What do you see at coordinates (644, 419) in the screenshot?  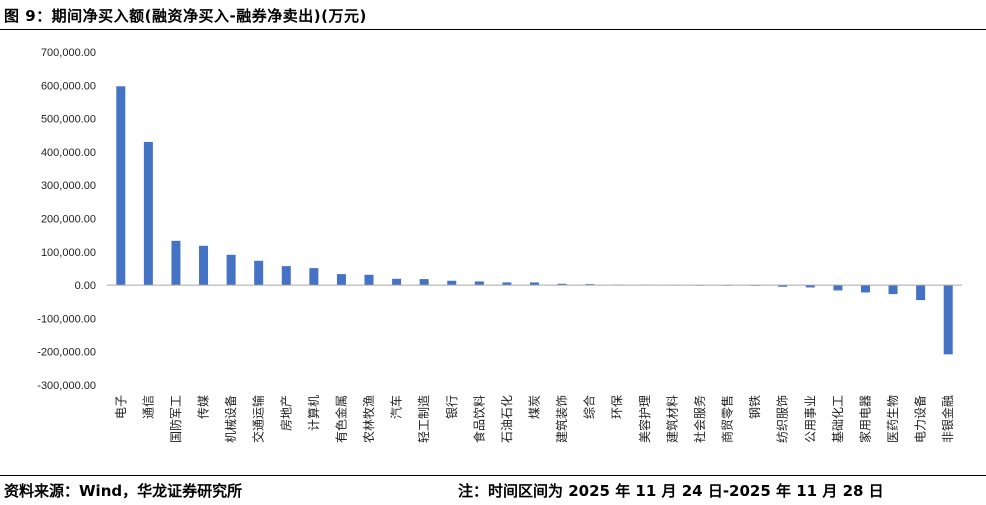 I see `x-tick-label: 美容护理` at bounding box center [644, 419].